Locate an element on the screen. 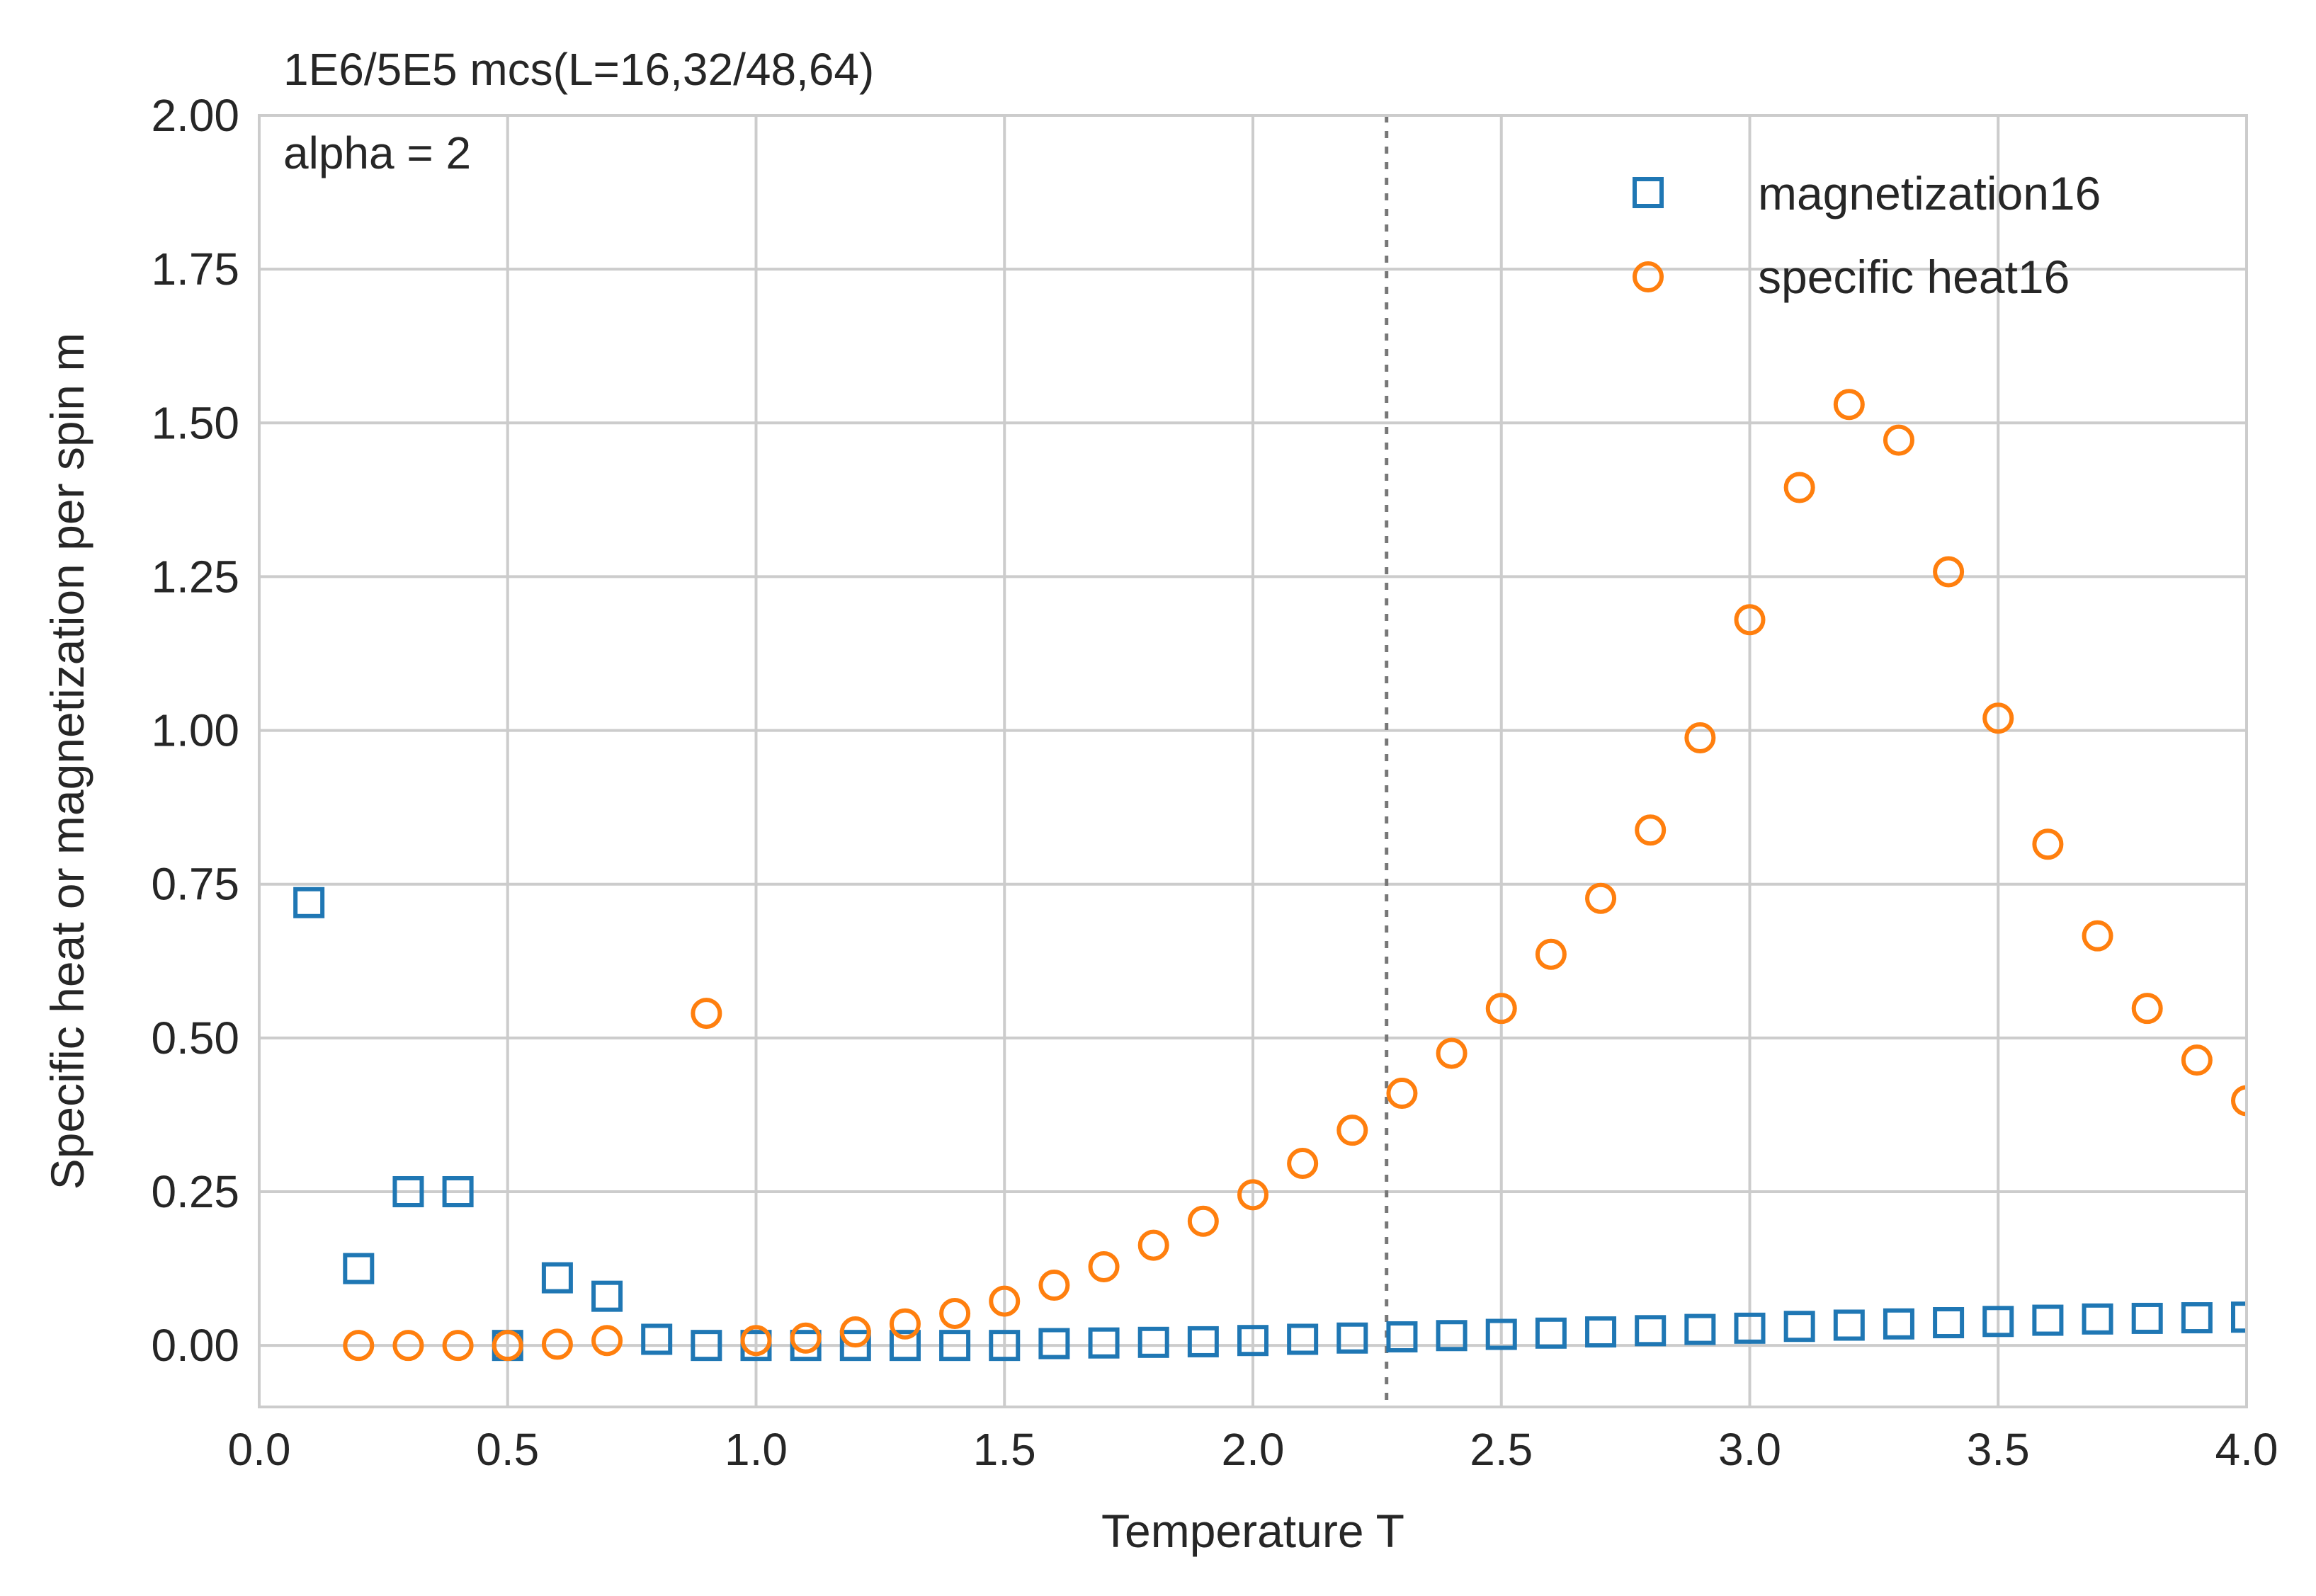 This screenshot has width=2316, height=1596. x-tick-label: 3.0 is located at coordinates (1749, 1449).